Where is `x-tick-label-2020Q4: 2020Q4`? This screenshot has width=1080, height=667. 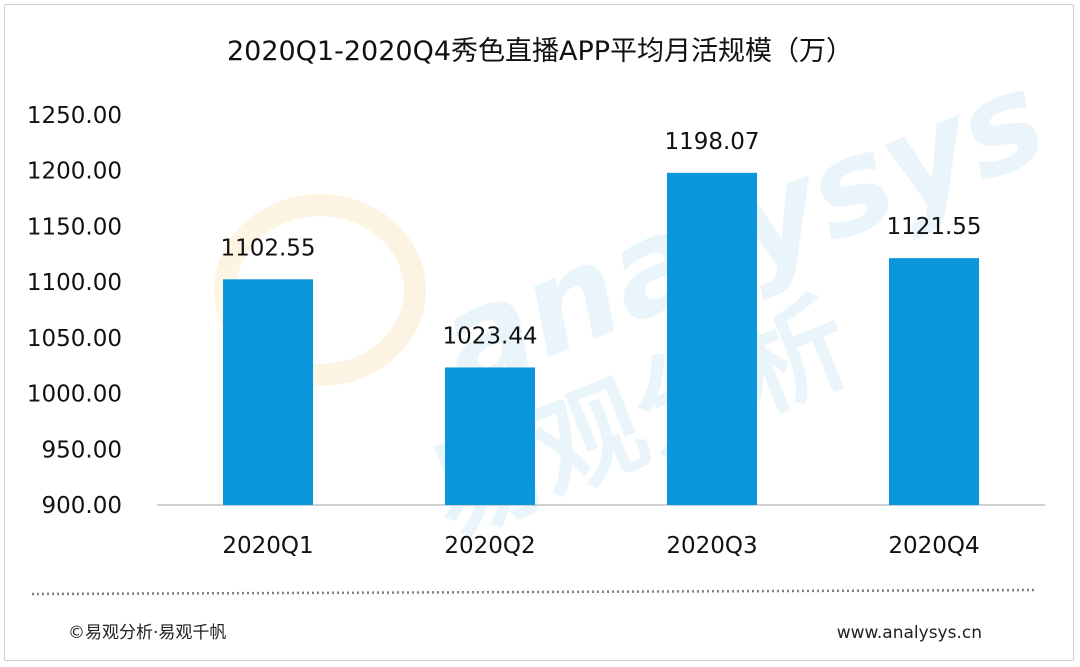 x-tick-label-2020Q4: 2020Q4 is located at coordinates (933, 546).